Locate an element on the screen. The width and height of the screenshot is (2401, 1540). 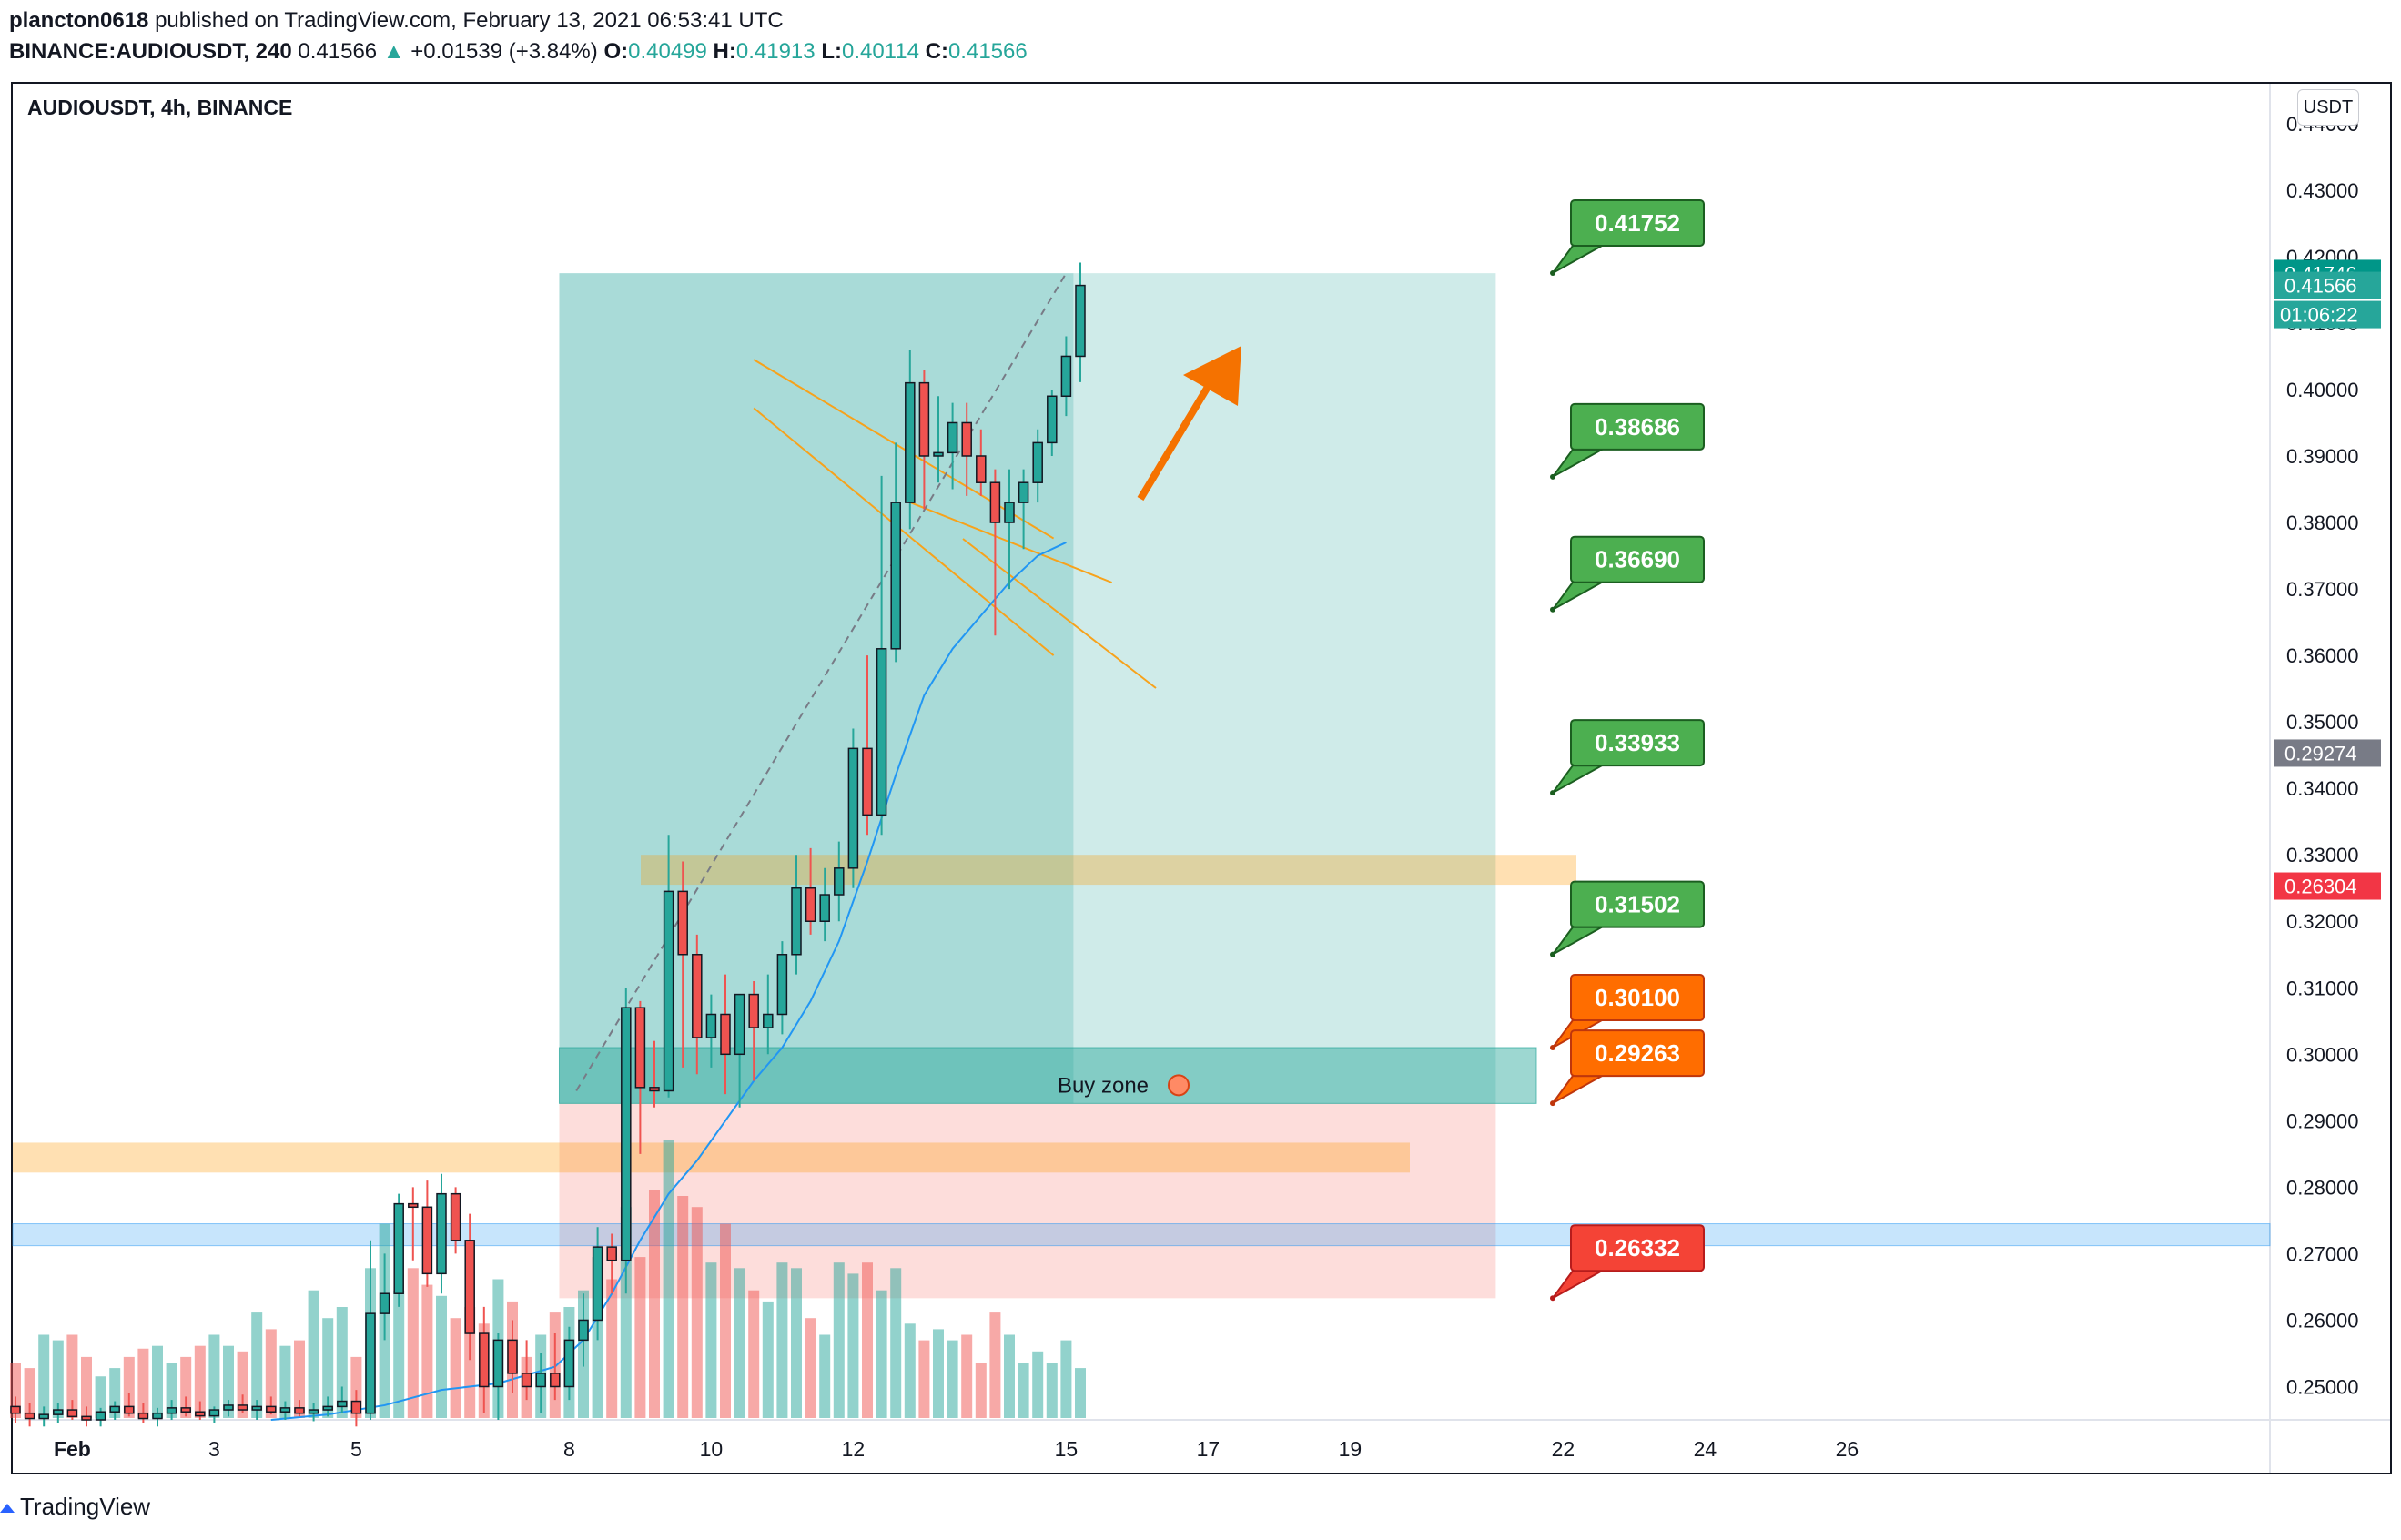
up-arrow-icon: ▲ is located at coordinates (393, 51).